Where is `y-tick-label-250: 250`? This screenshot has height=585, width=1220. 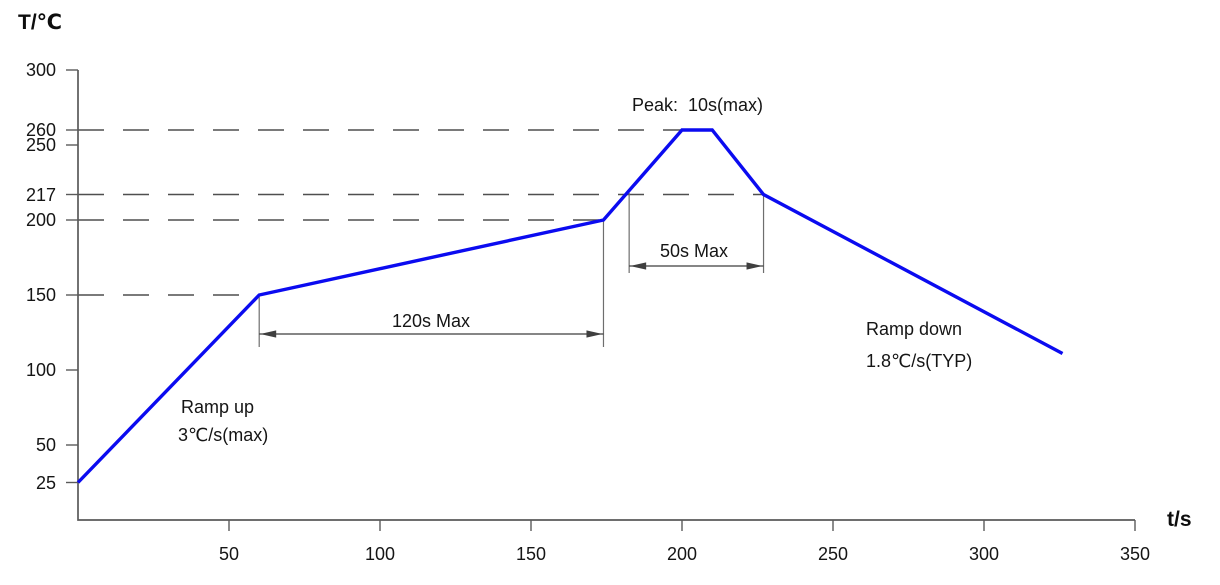
y-tick-label-250: 250 is located at coordinates (40, 145).